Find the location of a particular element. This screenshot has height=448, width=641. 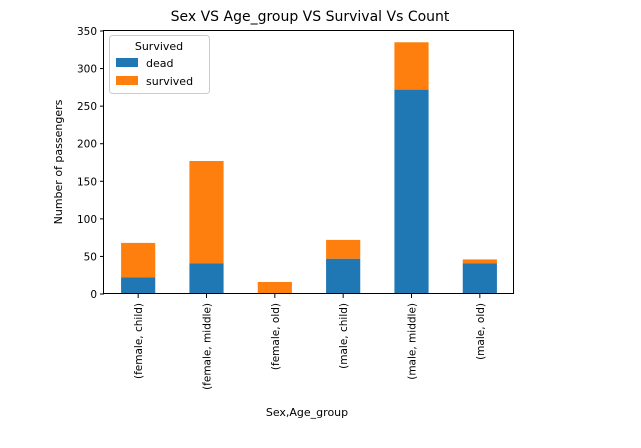

legend-swatch-dead is located at coordinates (127, 62).